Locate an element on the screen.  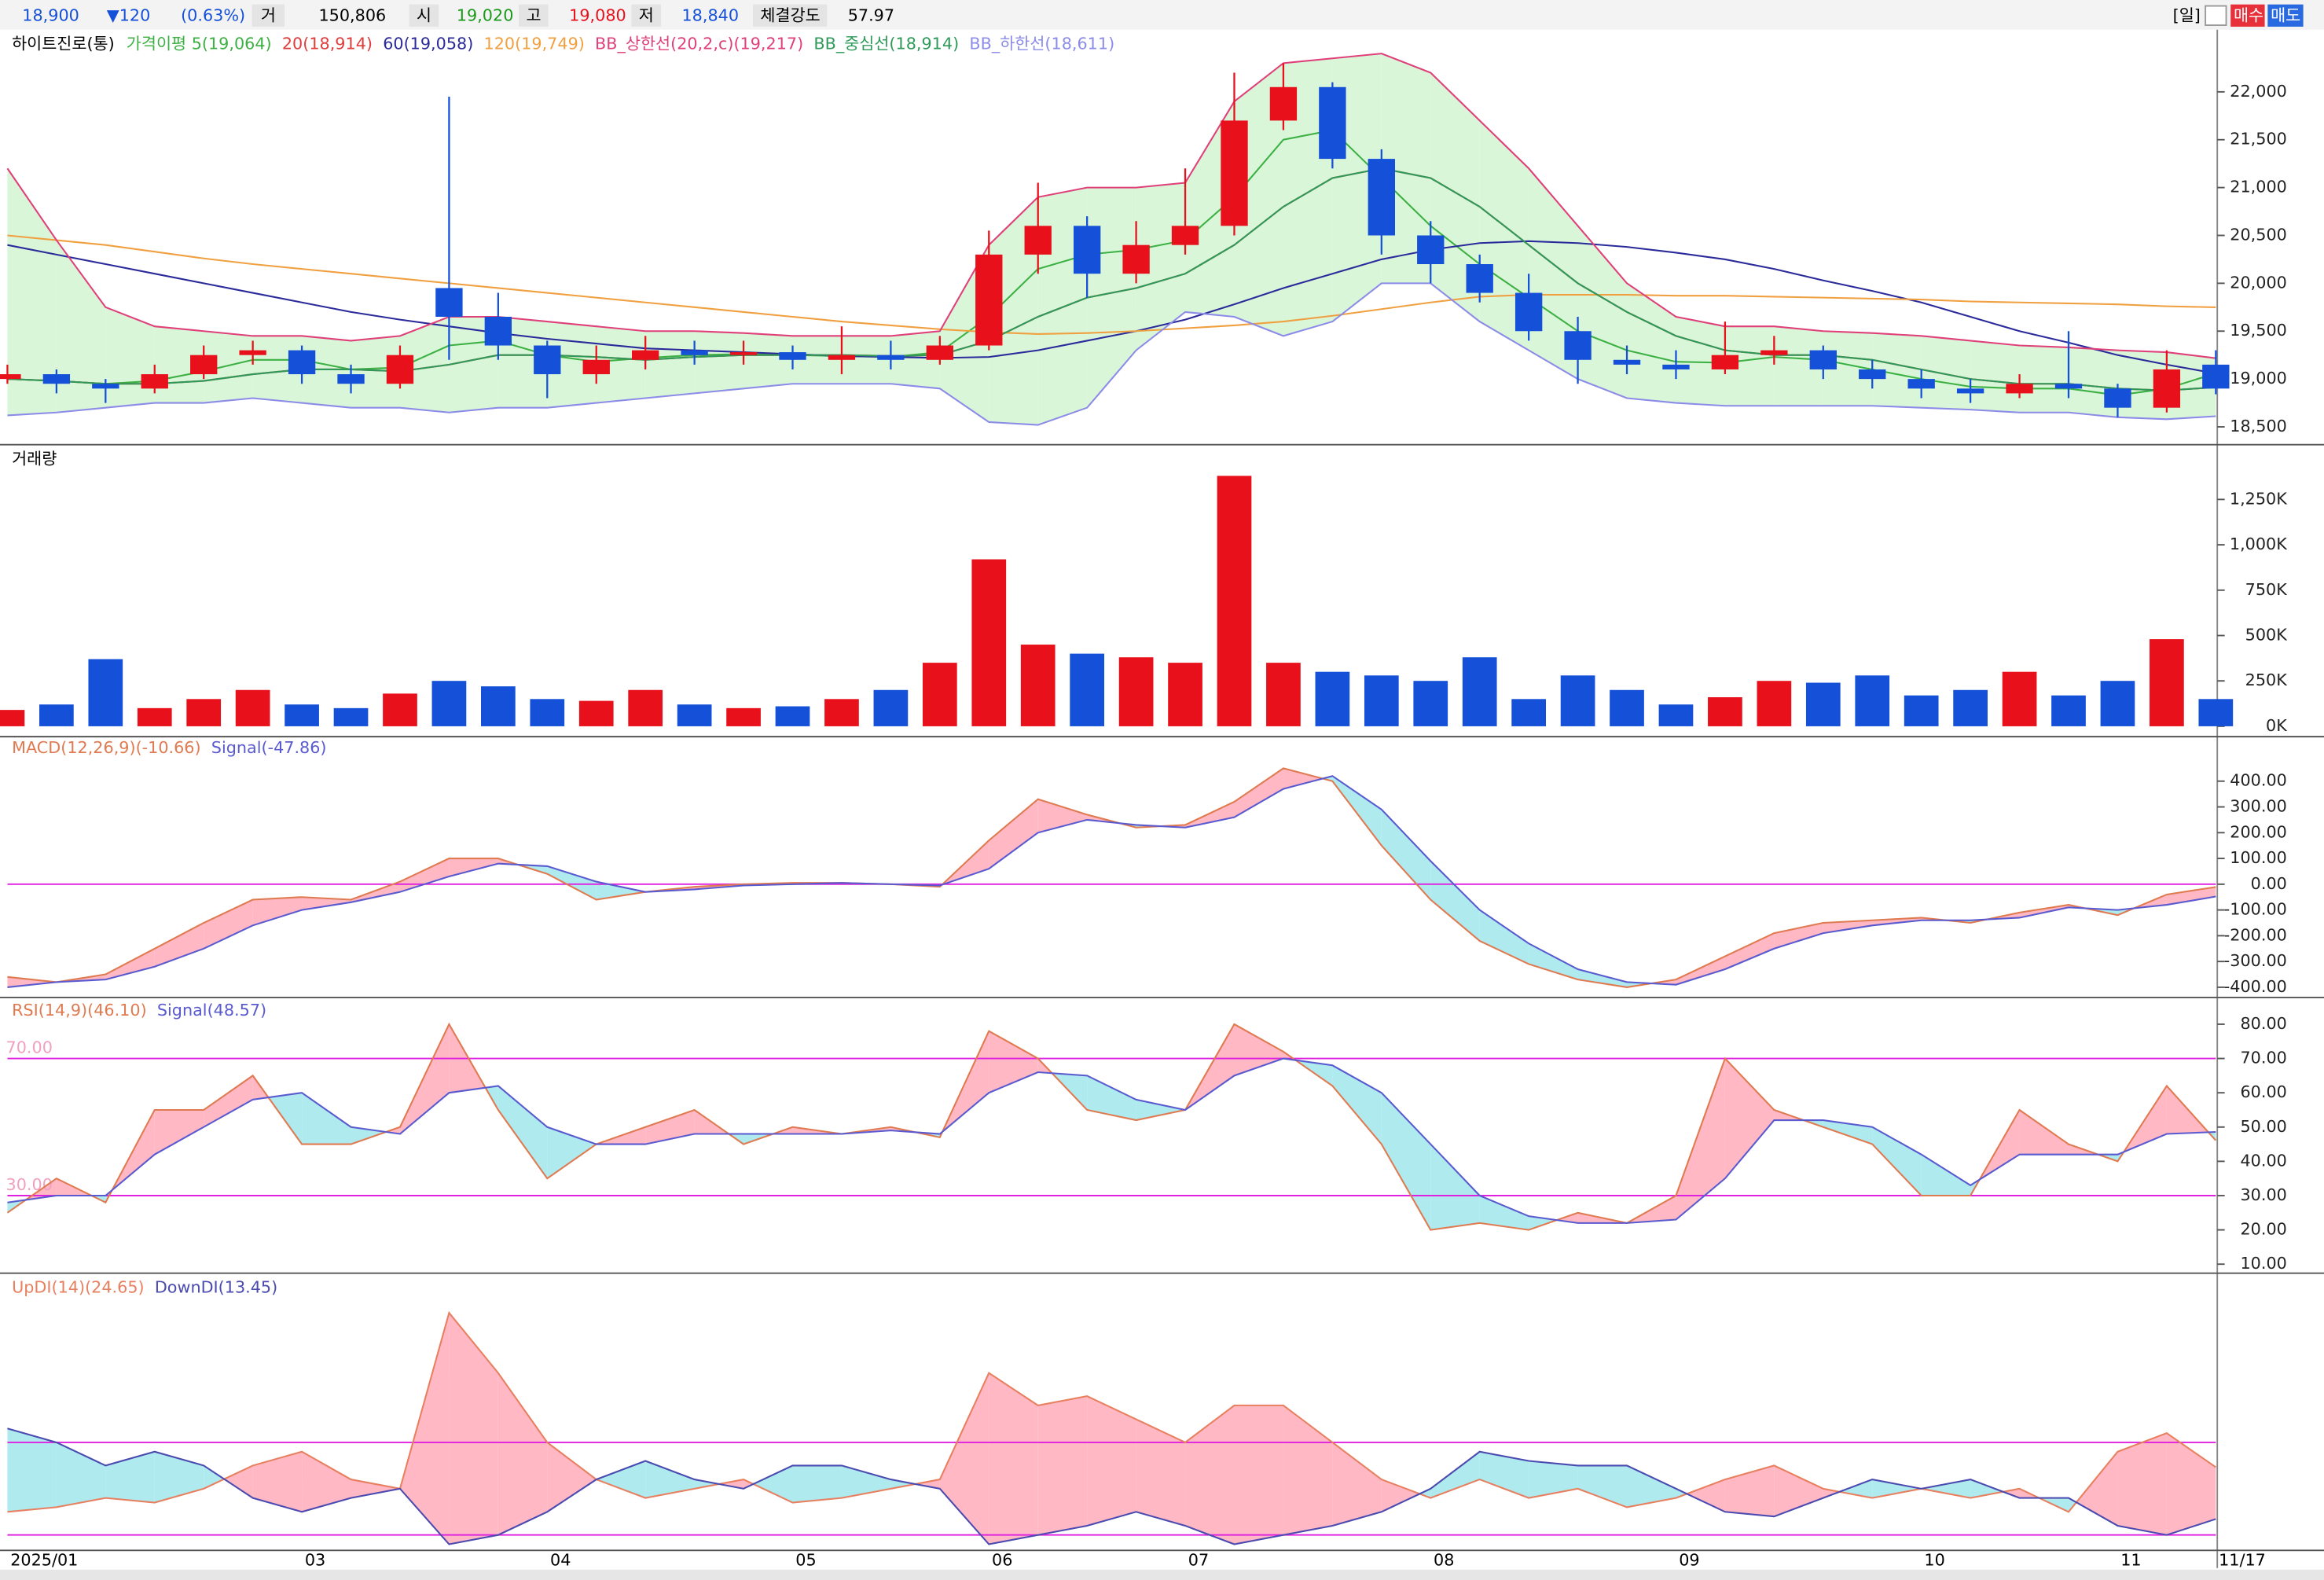
period: [일] is located at coordinates (2187, 15).